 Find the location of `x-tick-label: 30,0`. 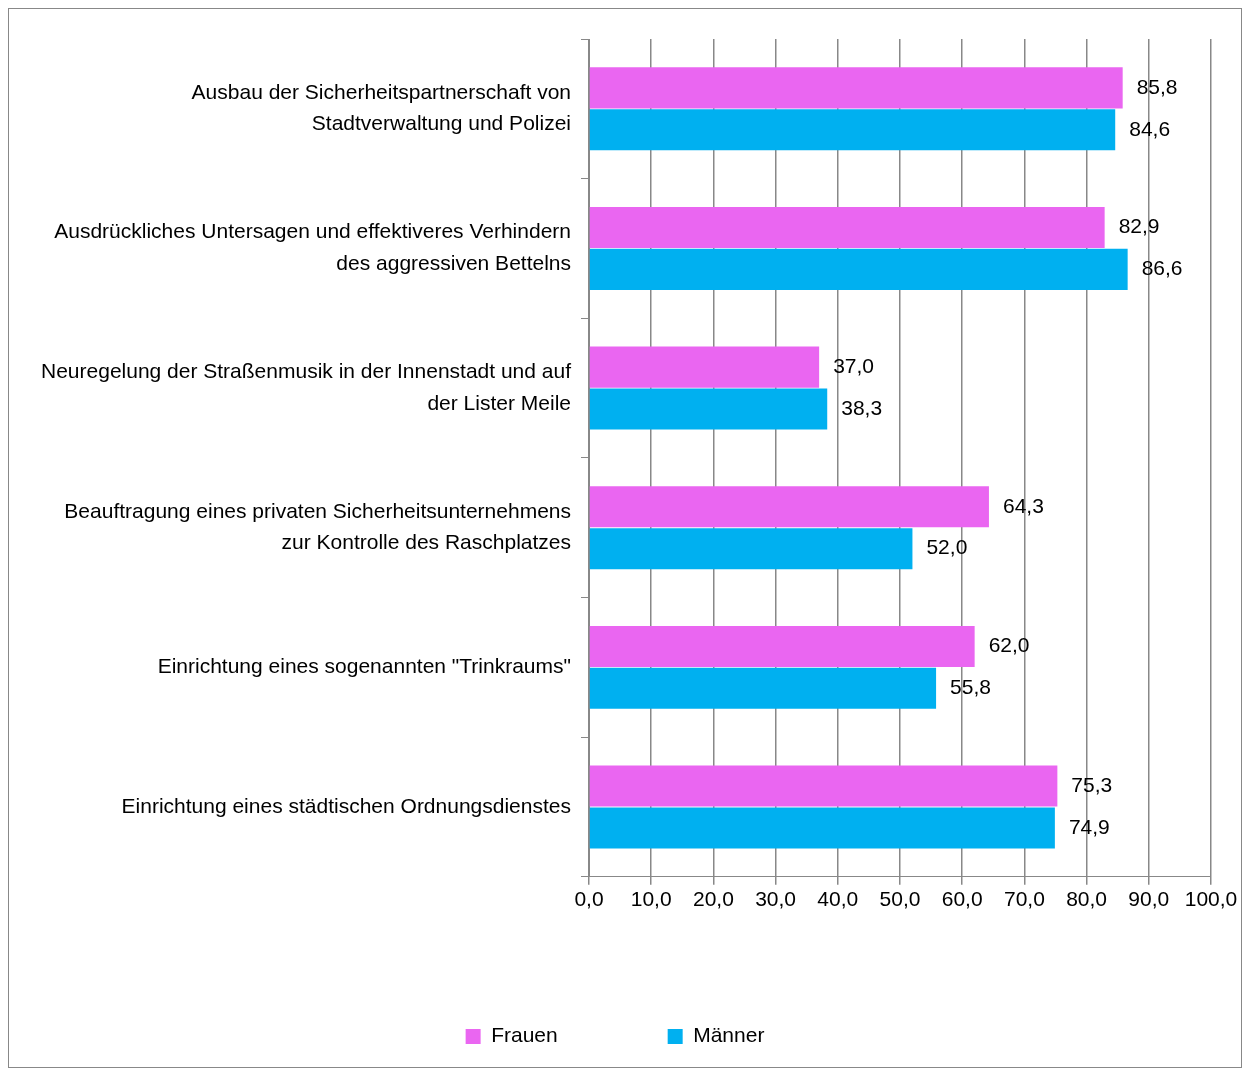

x-tick-label: 30,0 is located at coordinates (776, 899).